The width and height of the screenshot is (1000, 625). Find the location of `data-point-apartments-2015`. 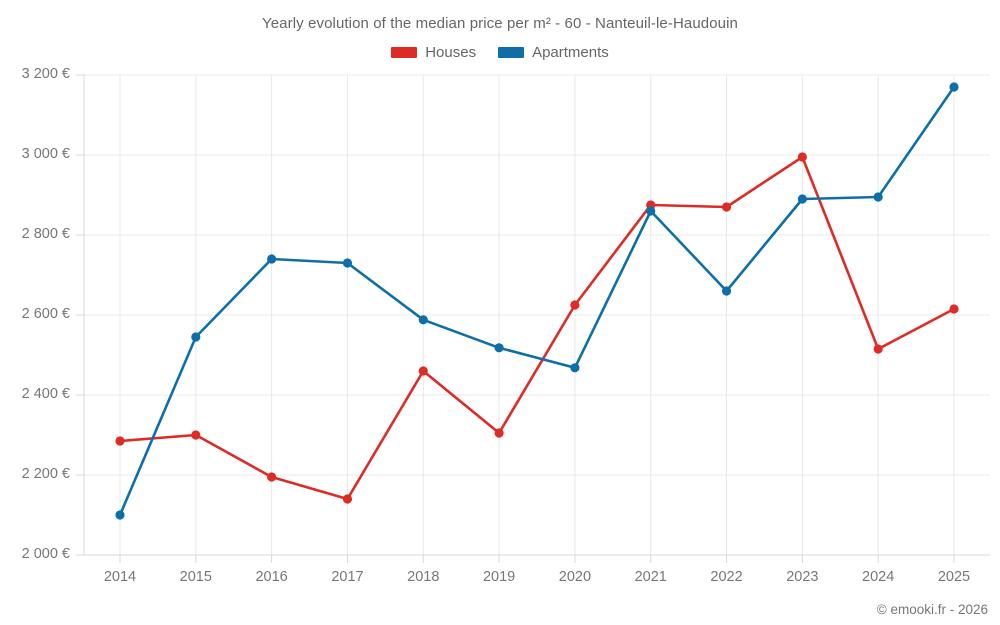

data-point-apartments-2015 is located at coordinates (196, 337).